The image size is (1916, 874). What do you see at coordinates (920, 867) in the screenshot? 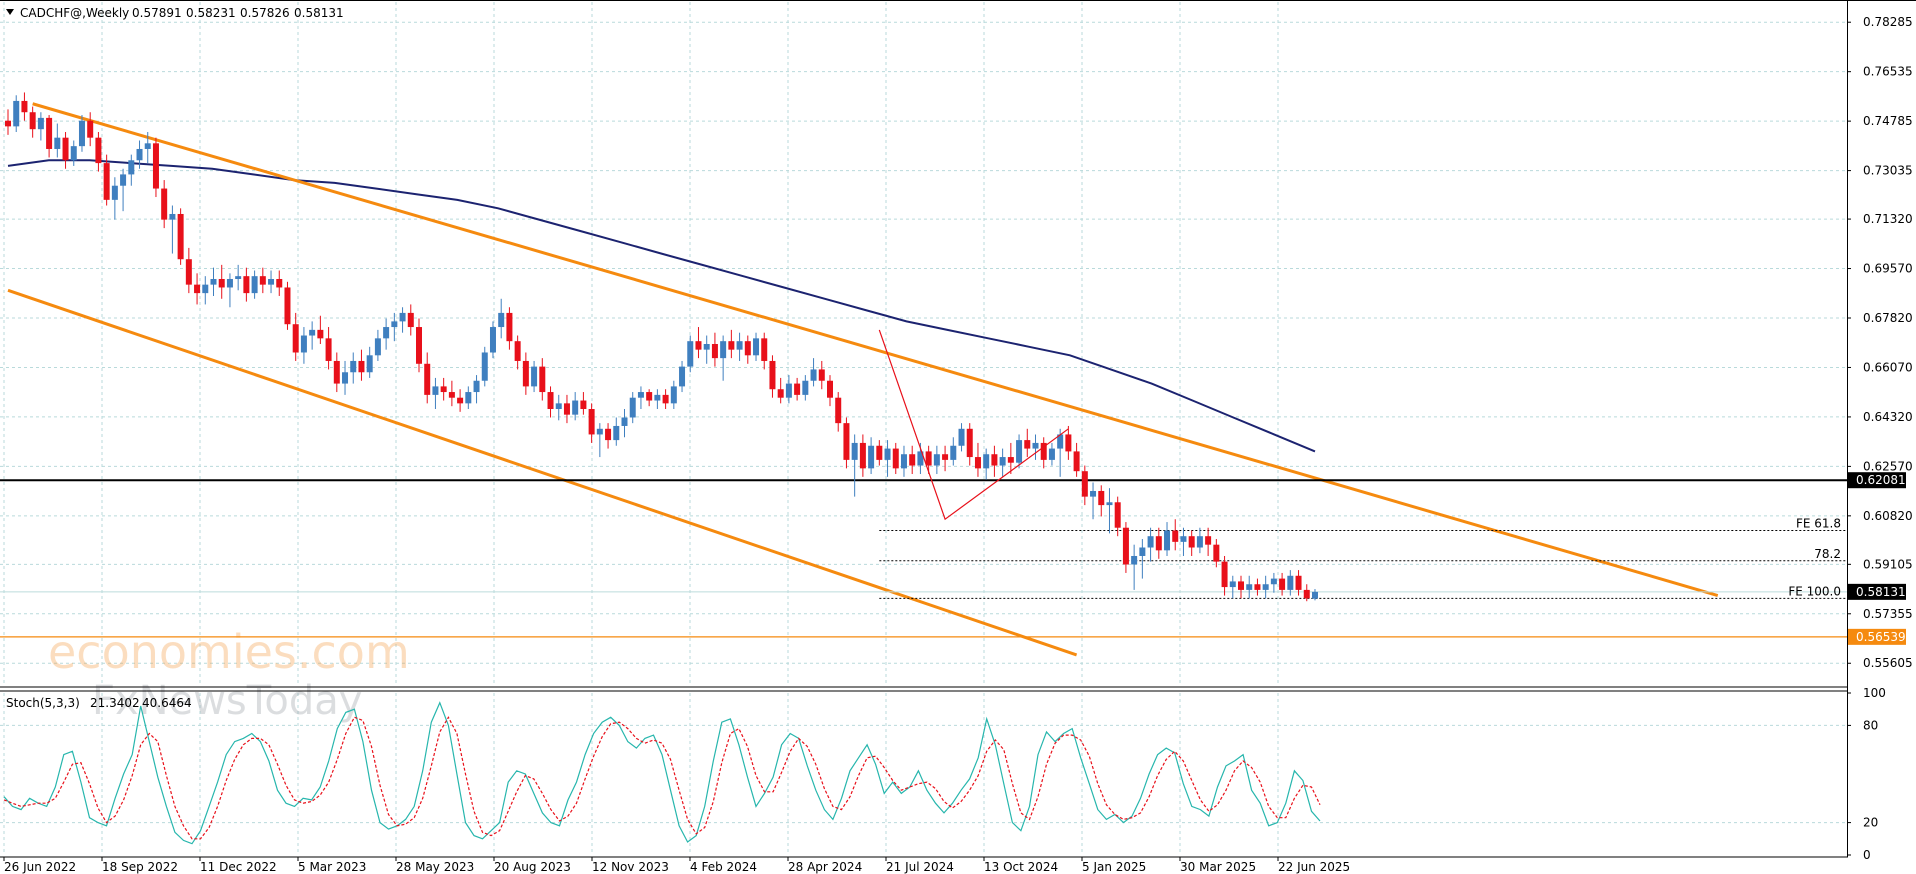
I see `time-tick-label-9: 21 Jul 2024` at bounding box center [920, 867].